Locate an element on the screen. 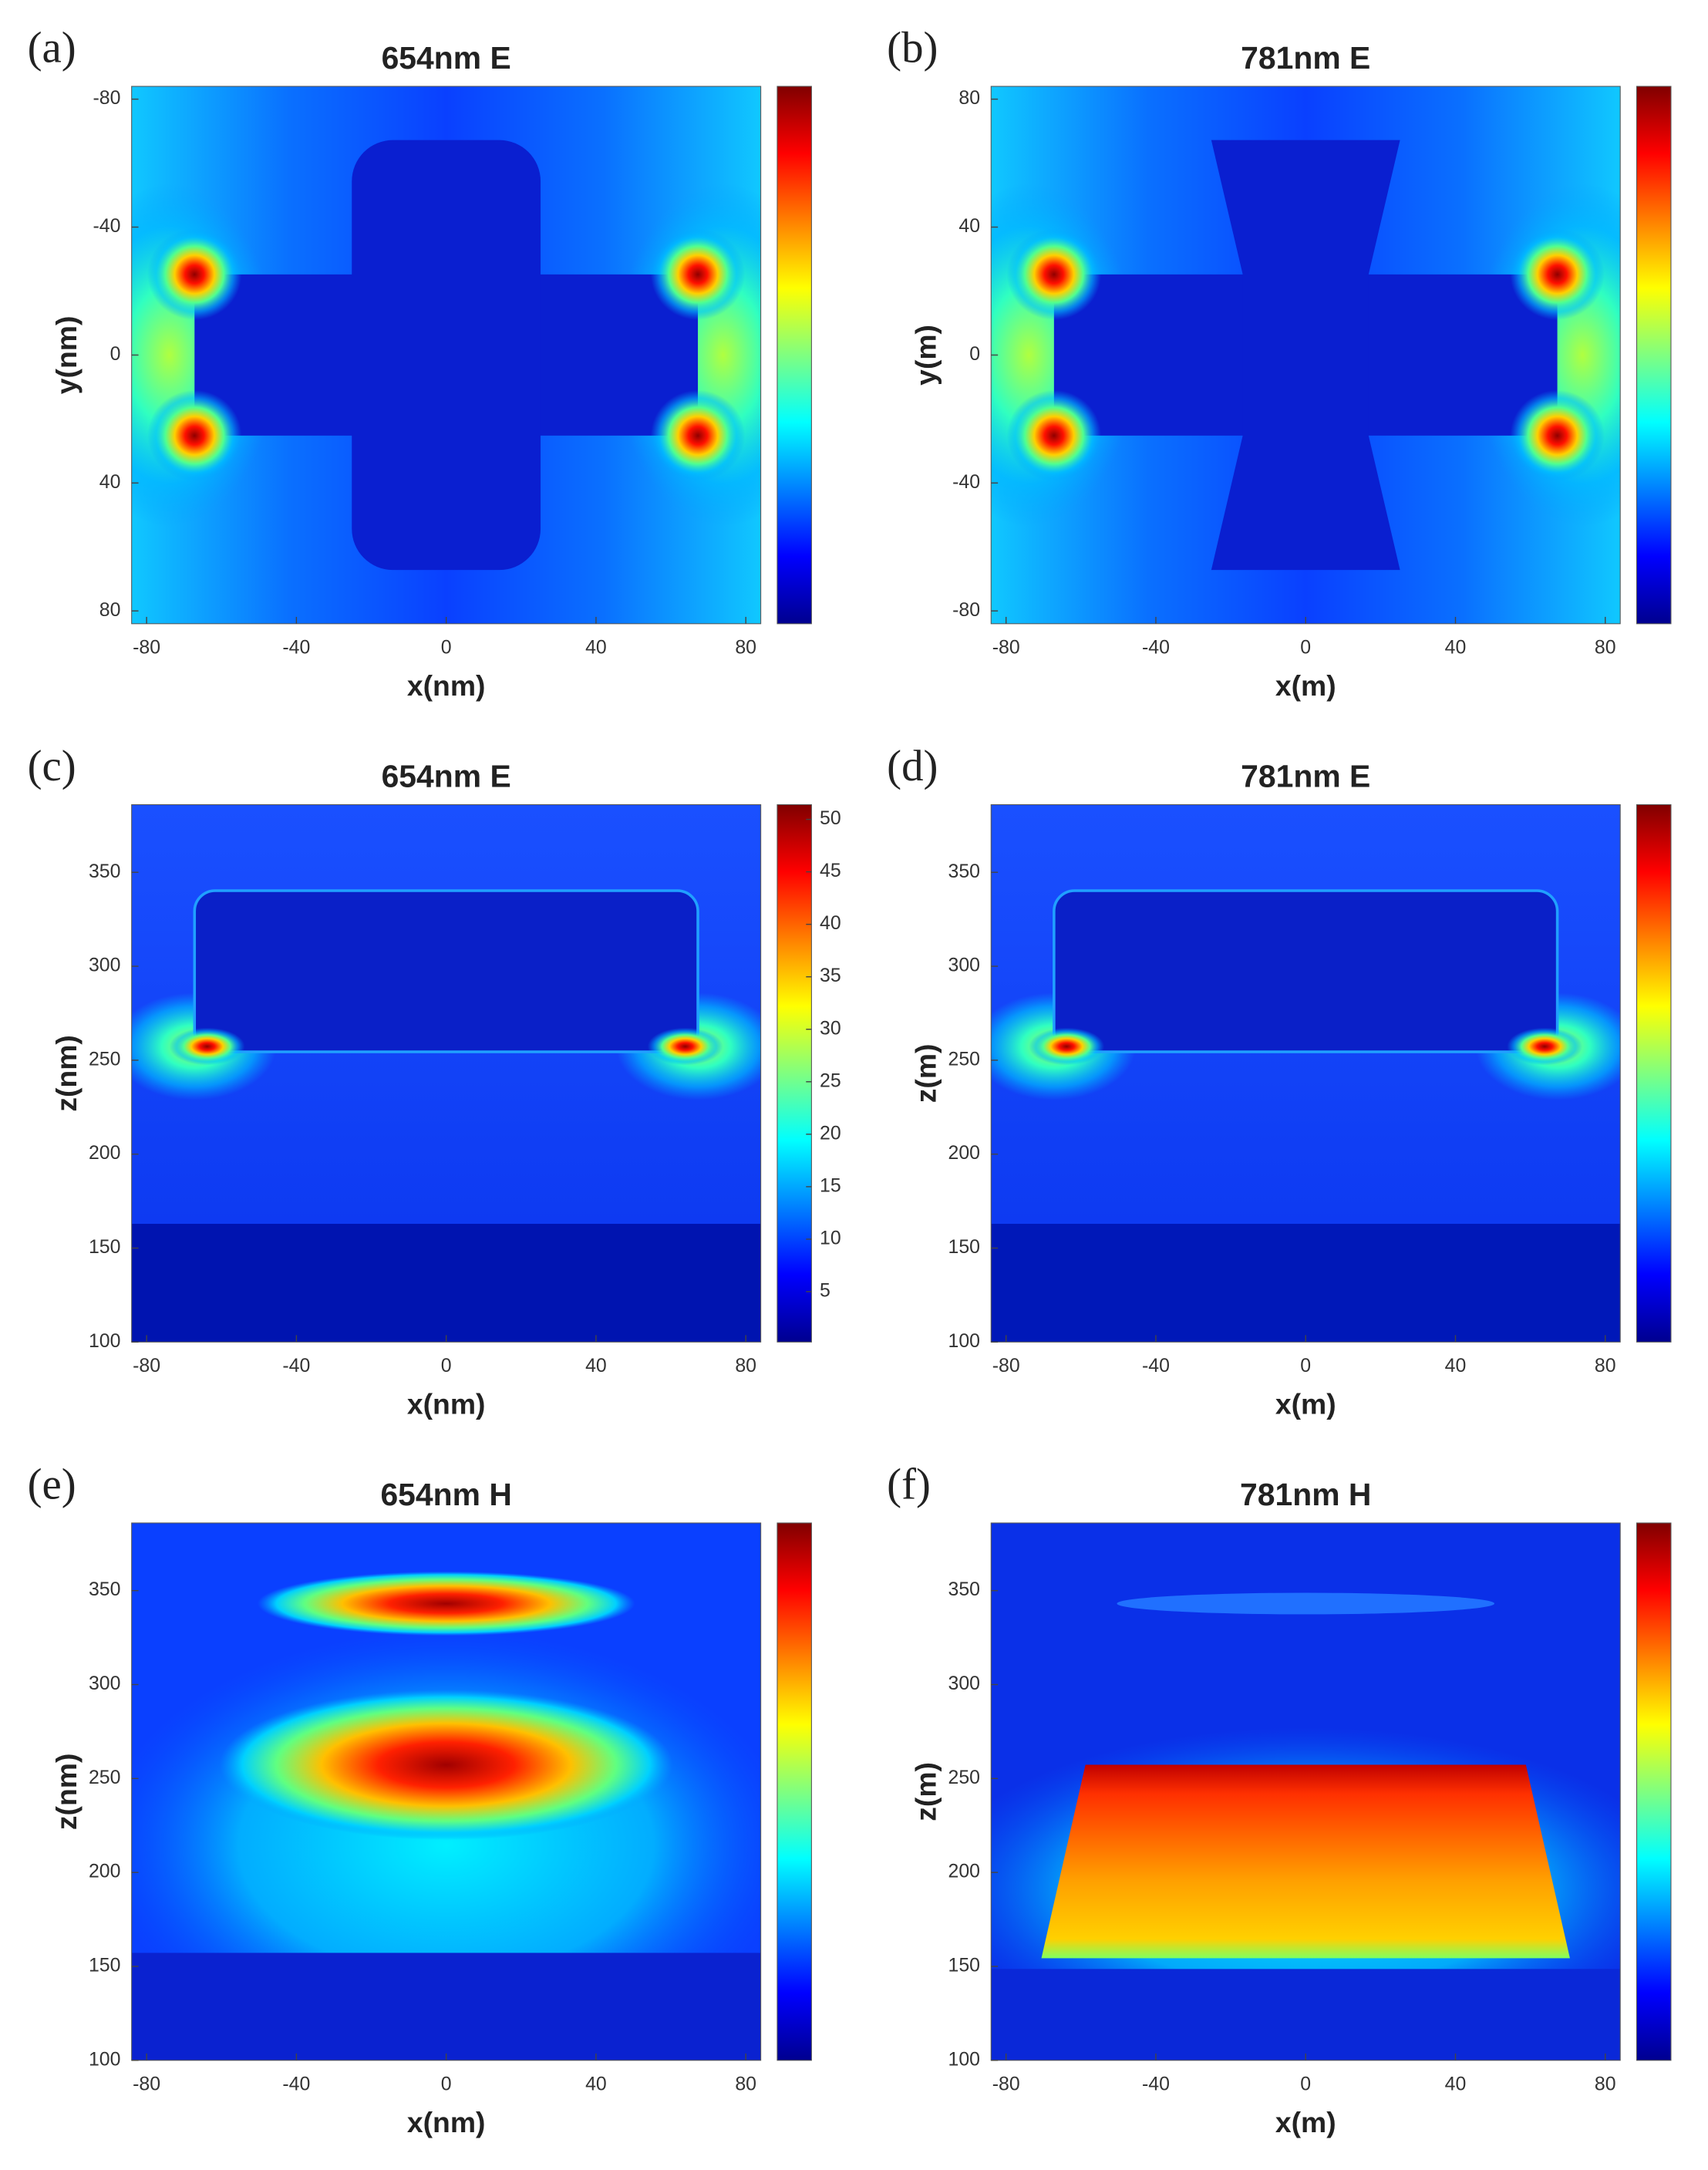  y-tick-label: 200 is located at coordinates (964, 1153).